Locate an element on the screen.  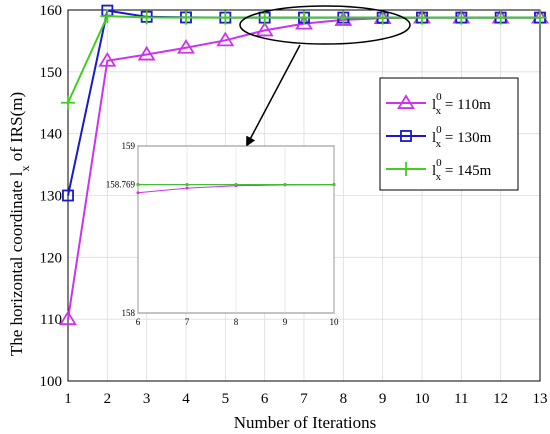
x-tick-label: 10 is located at coordinates (422, 399).